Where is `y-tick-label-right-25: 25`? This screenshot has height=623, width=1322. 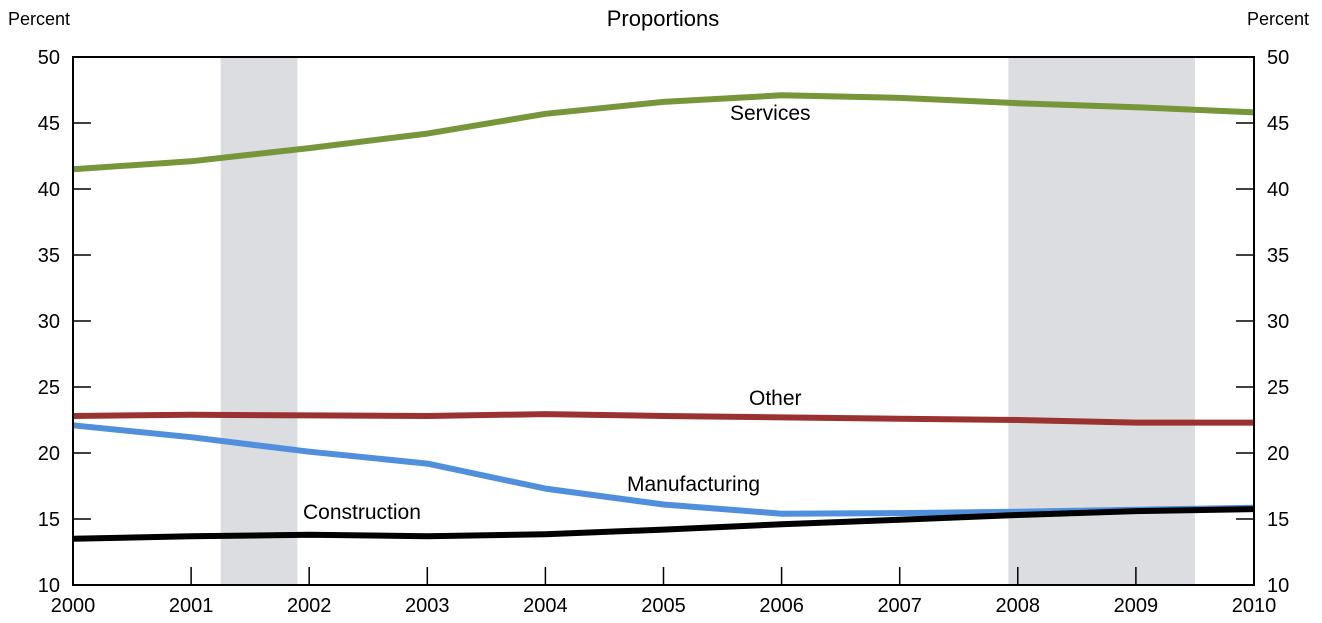 y-tick-label-right-25: 25 is located at coordinates (1278, 388).